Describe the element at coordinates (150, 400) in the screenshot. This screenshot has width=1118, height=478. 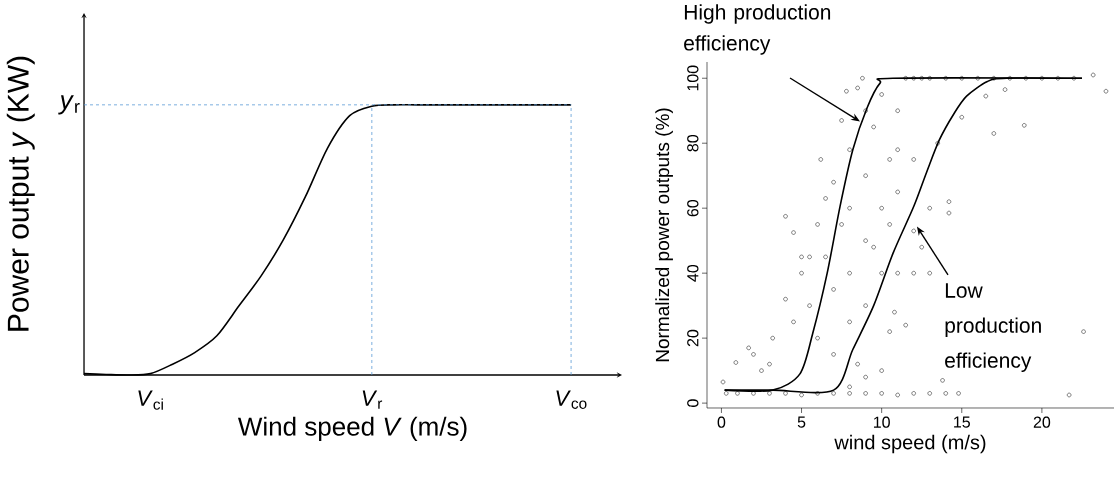
I see `x-tick-label: V$_{ci}$` at that location.